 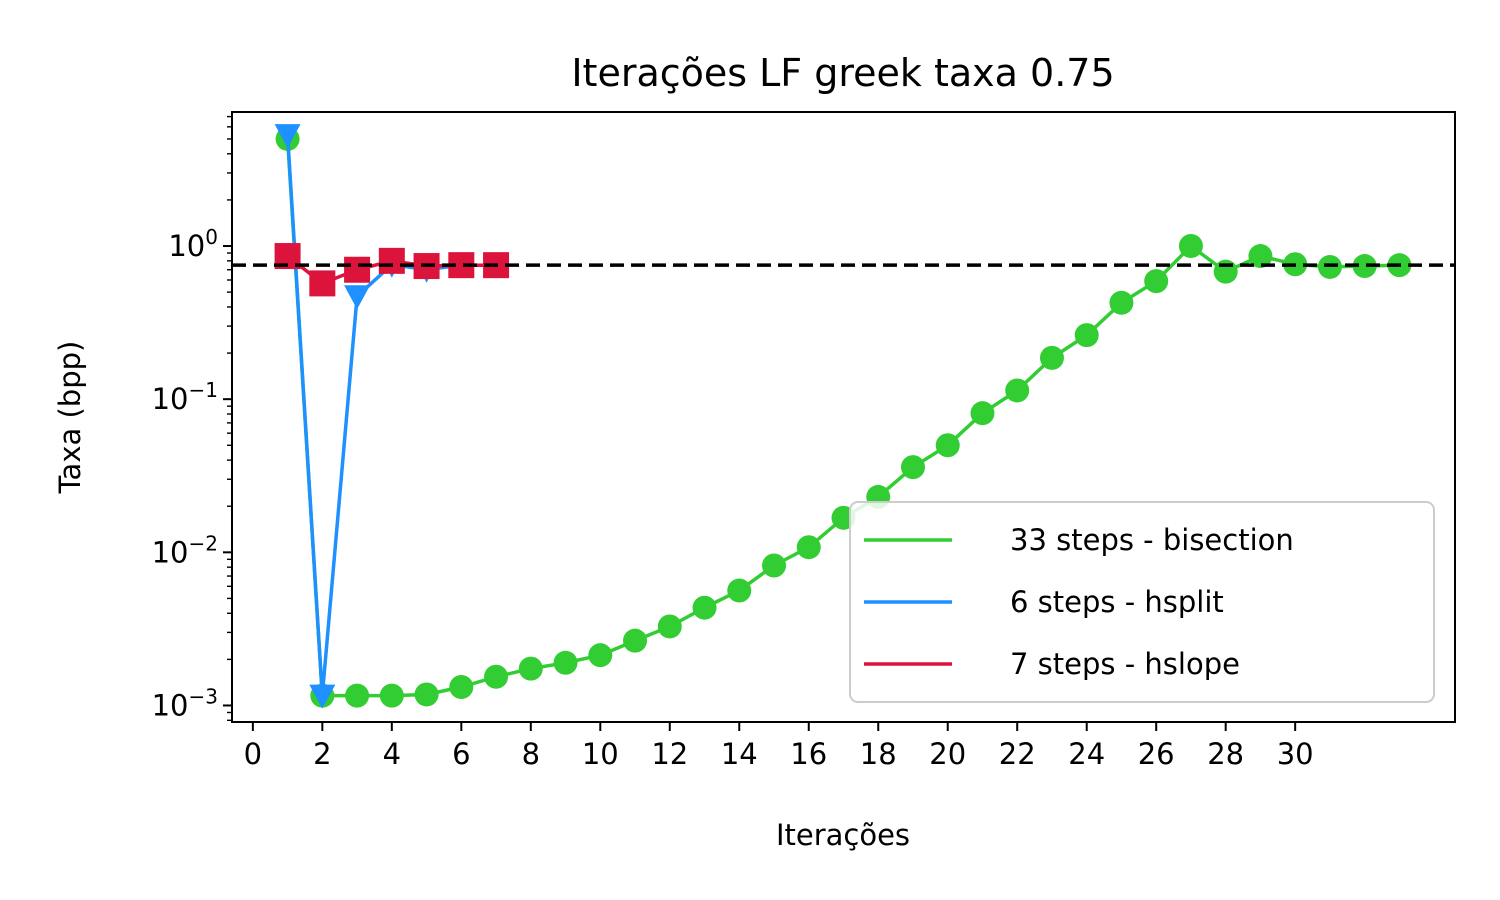 I want to click on x-tick-label: 16, so click(x=808, y=754).